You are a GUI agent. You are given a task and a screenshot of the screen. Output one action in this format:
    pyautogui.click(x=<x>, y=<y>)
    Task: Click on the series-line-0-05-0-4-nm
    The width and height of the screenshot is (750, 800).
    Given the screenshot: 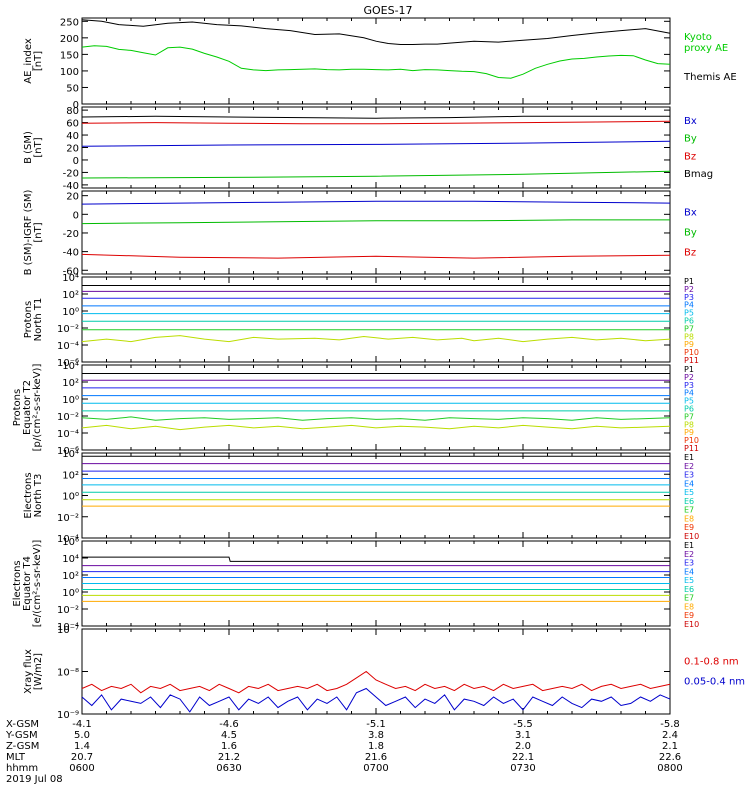 What is the action you would take?
    pyautogui.click(x=376, y=700)
    